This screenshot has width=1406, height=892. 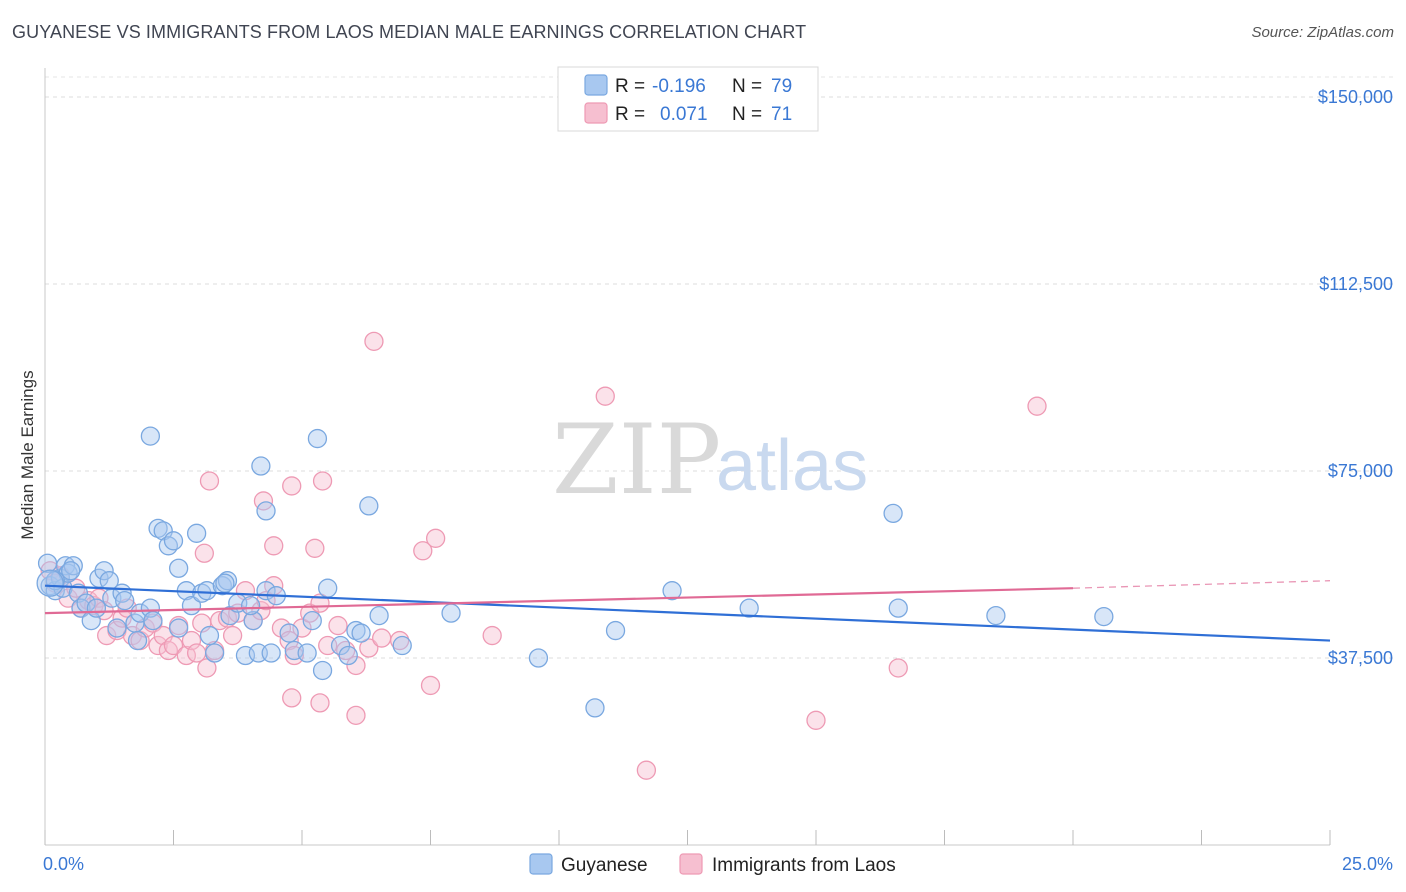 I want to click on stats-legend-row-laos: R = 0.071 N = 71, so click(x=688, y=113).